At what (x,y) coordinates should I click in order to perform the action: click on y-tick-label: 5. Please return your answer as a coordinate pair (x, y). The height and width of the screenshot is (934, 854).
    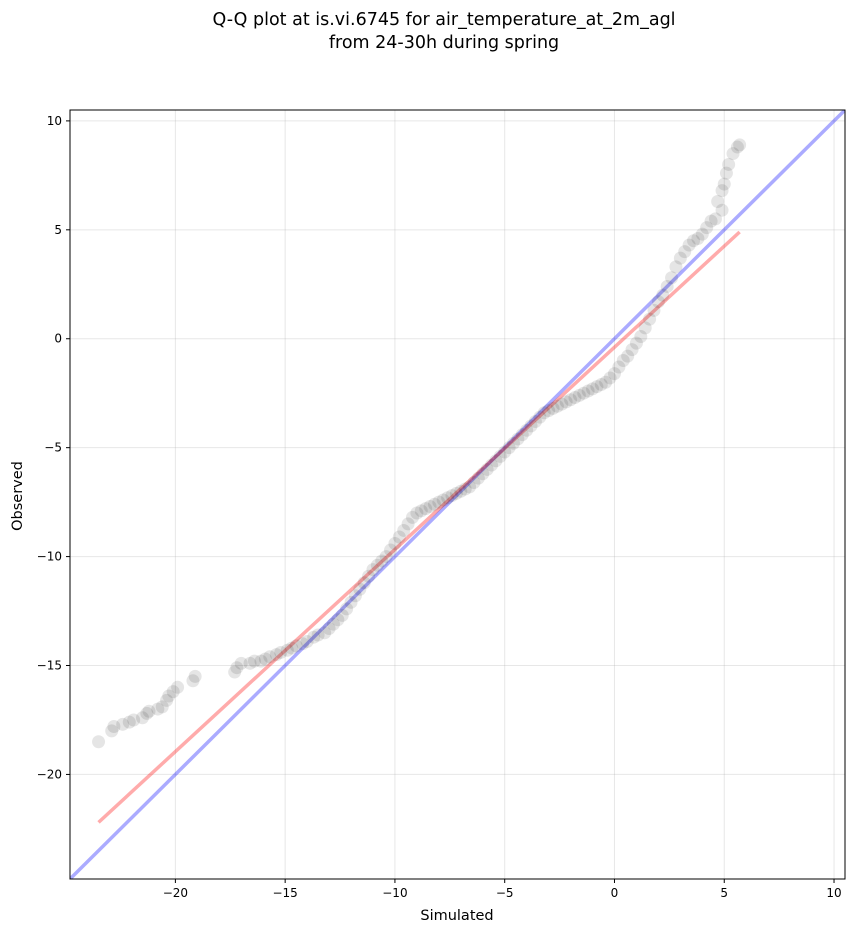
    Looking at the image, I should click on (58, 230).